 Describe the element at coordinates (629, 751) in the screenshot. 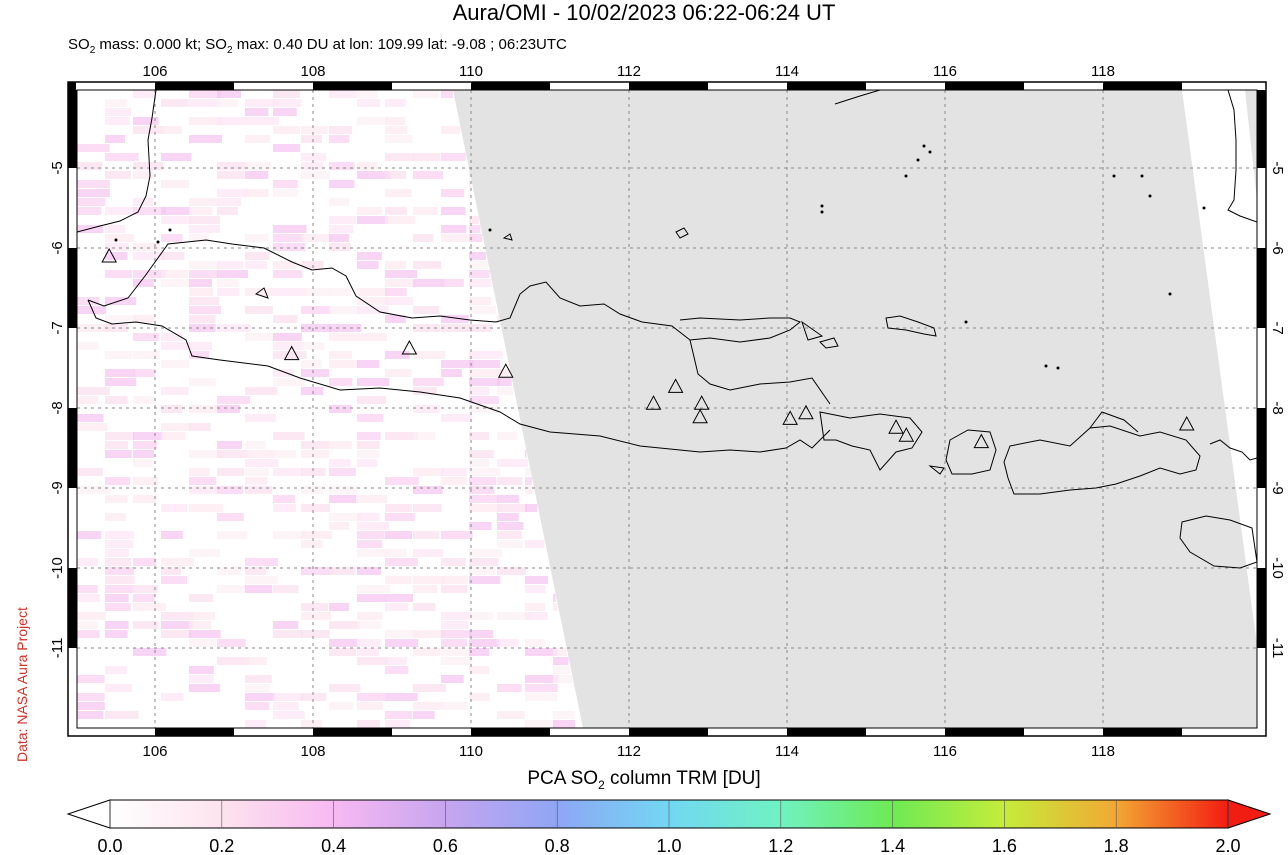

I see `lon-tick-bottom: 112` at that location.